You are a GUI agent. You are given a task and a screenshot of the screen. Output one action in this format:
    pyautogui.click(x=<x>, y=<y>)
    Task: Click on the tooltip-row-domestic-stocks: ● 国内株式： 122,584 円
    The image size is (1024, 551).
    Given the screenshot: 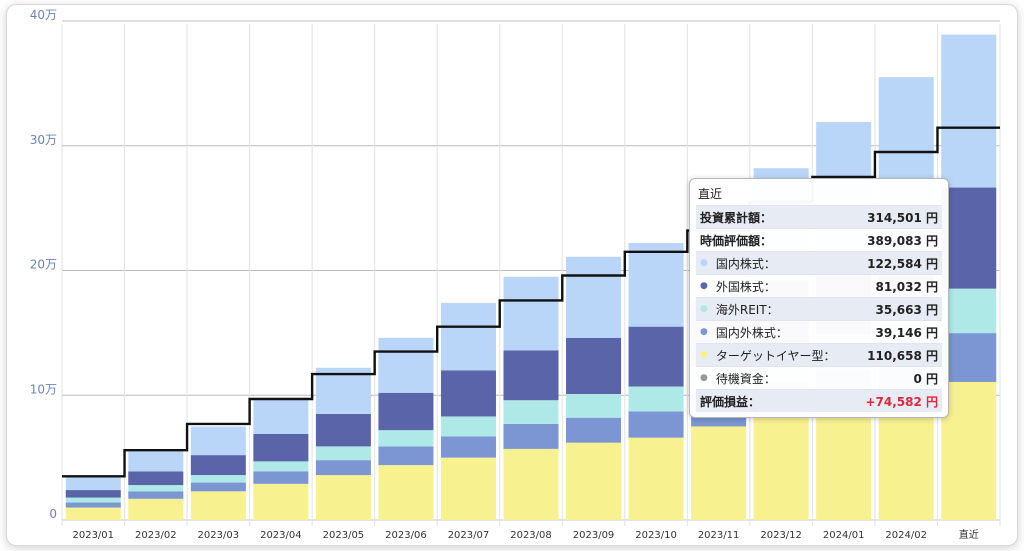 What is the action you would take?
    pyautogui.click(x=819, y=262)
    